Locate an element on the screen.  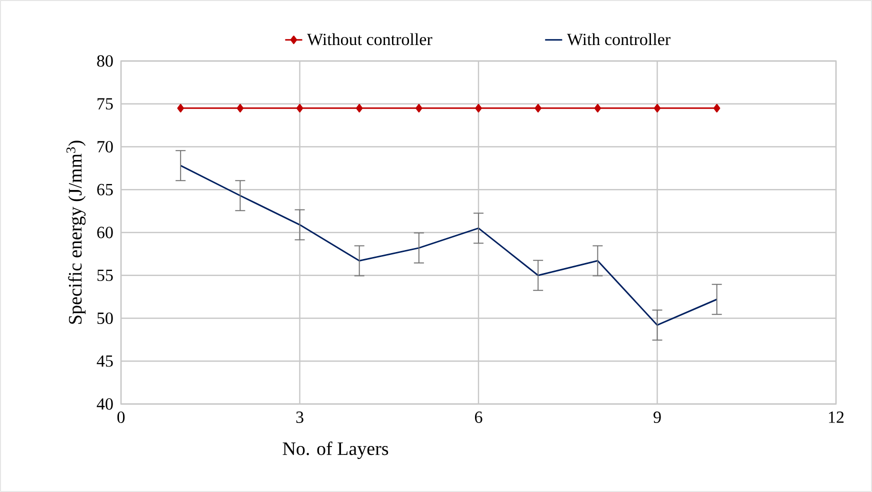
x-tick-label: 12 is located at coordinates (836, 417).